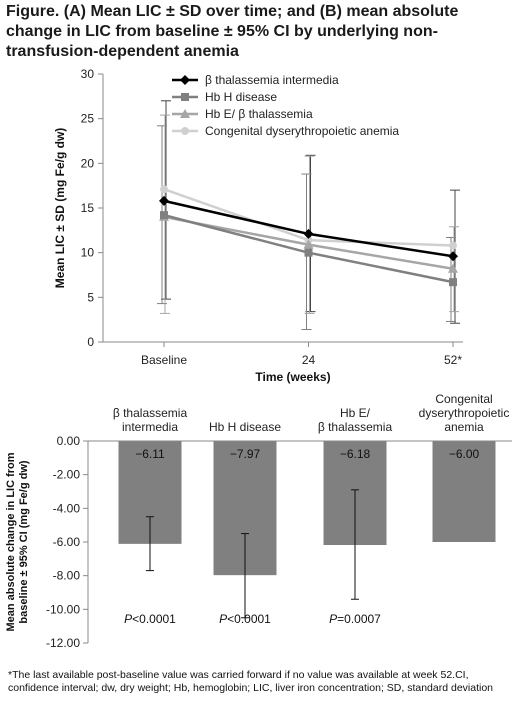 The width and height of the screenshot is (520, 716). I want to click on category-label: Hb H disease, so click(245, 427).